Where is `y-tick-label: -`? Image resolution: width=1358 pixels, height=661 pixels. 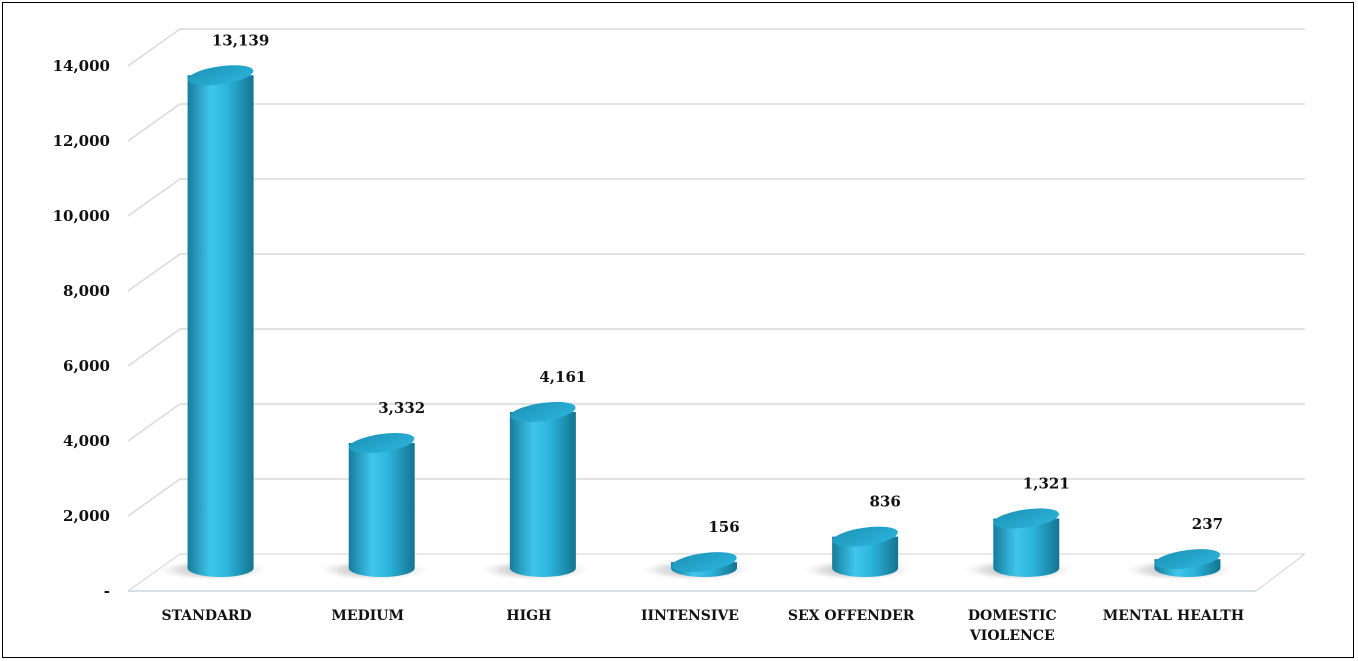 y-tick-label: - is located at coordinates (107, 591).